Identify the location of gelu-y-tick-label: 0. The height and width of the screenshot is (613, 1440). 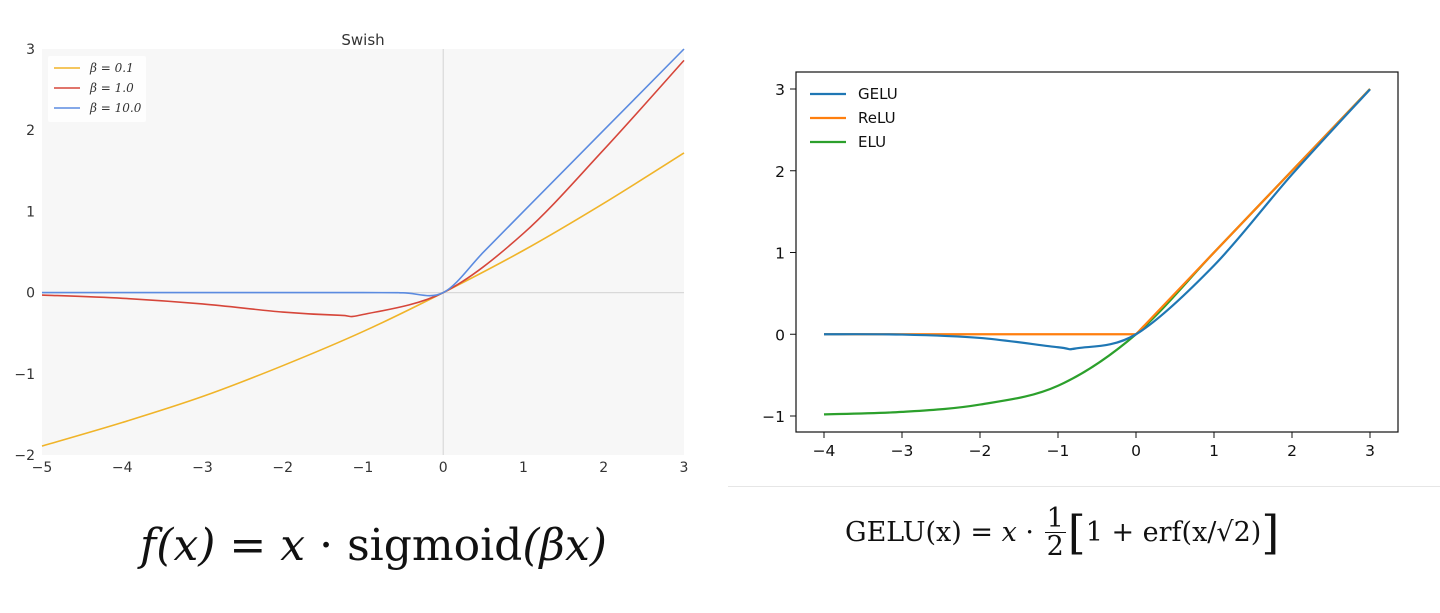
(780, 335).